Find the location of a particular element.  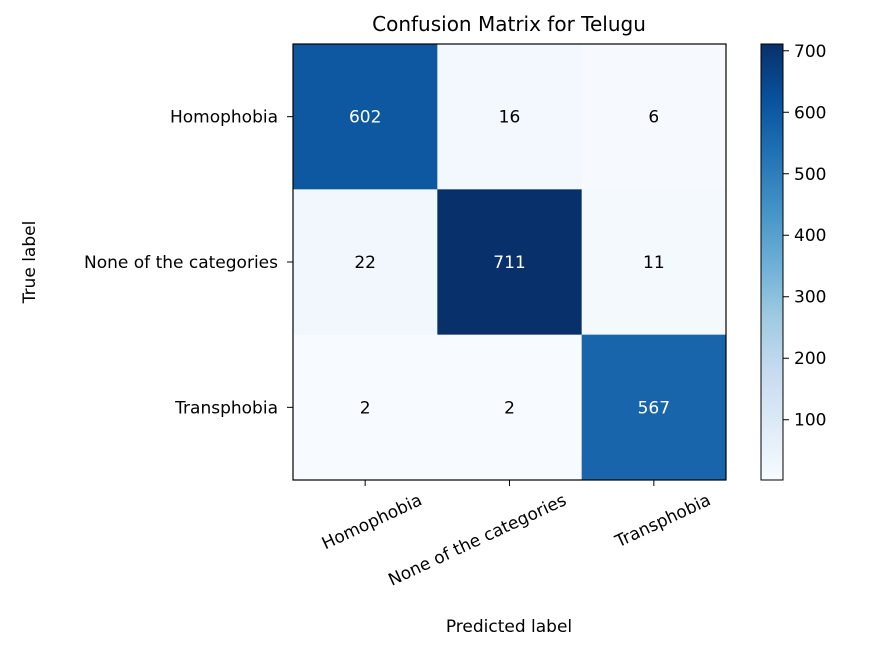

colorbar-tick-label: 400 is located at coordinates (810, 236).